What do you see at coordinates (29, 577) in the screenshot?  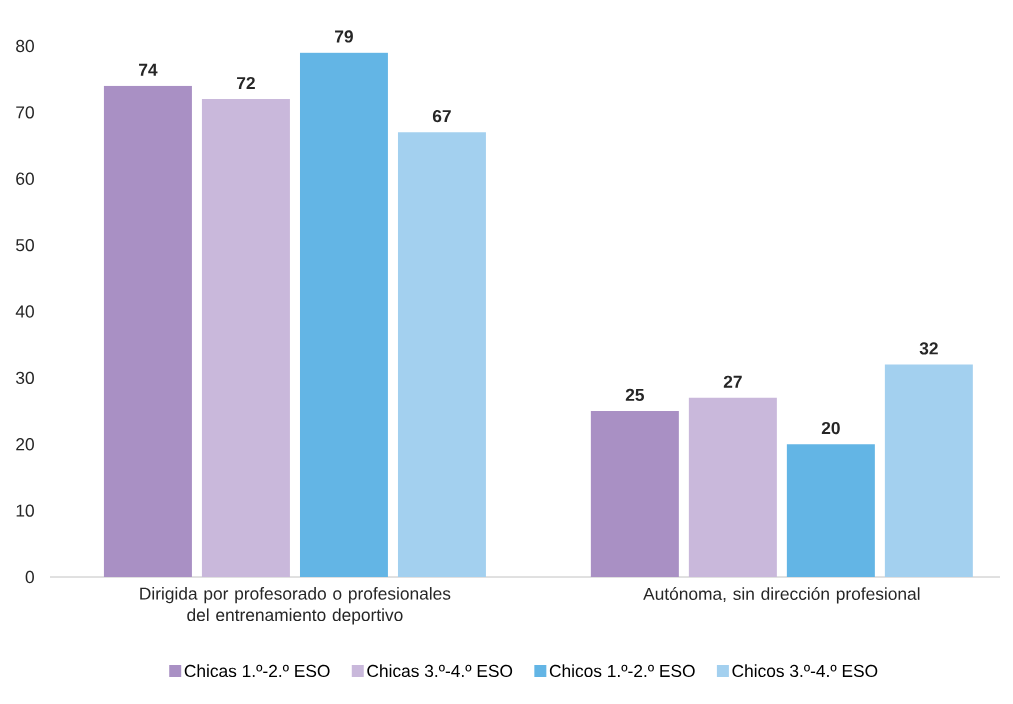 I see `y-tick-label: 0` at bounding box center [29, 577].